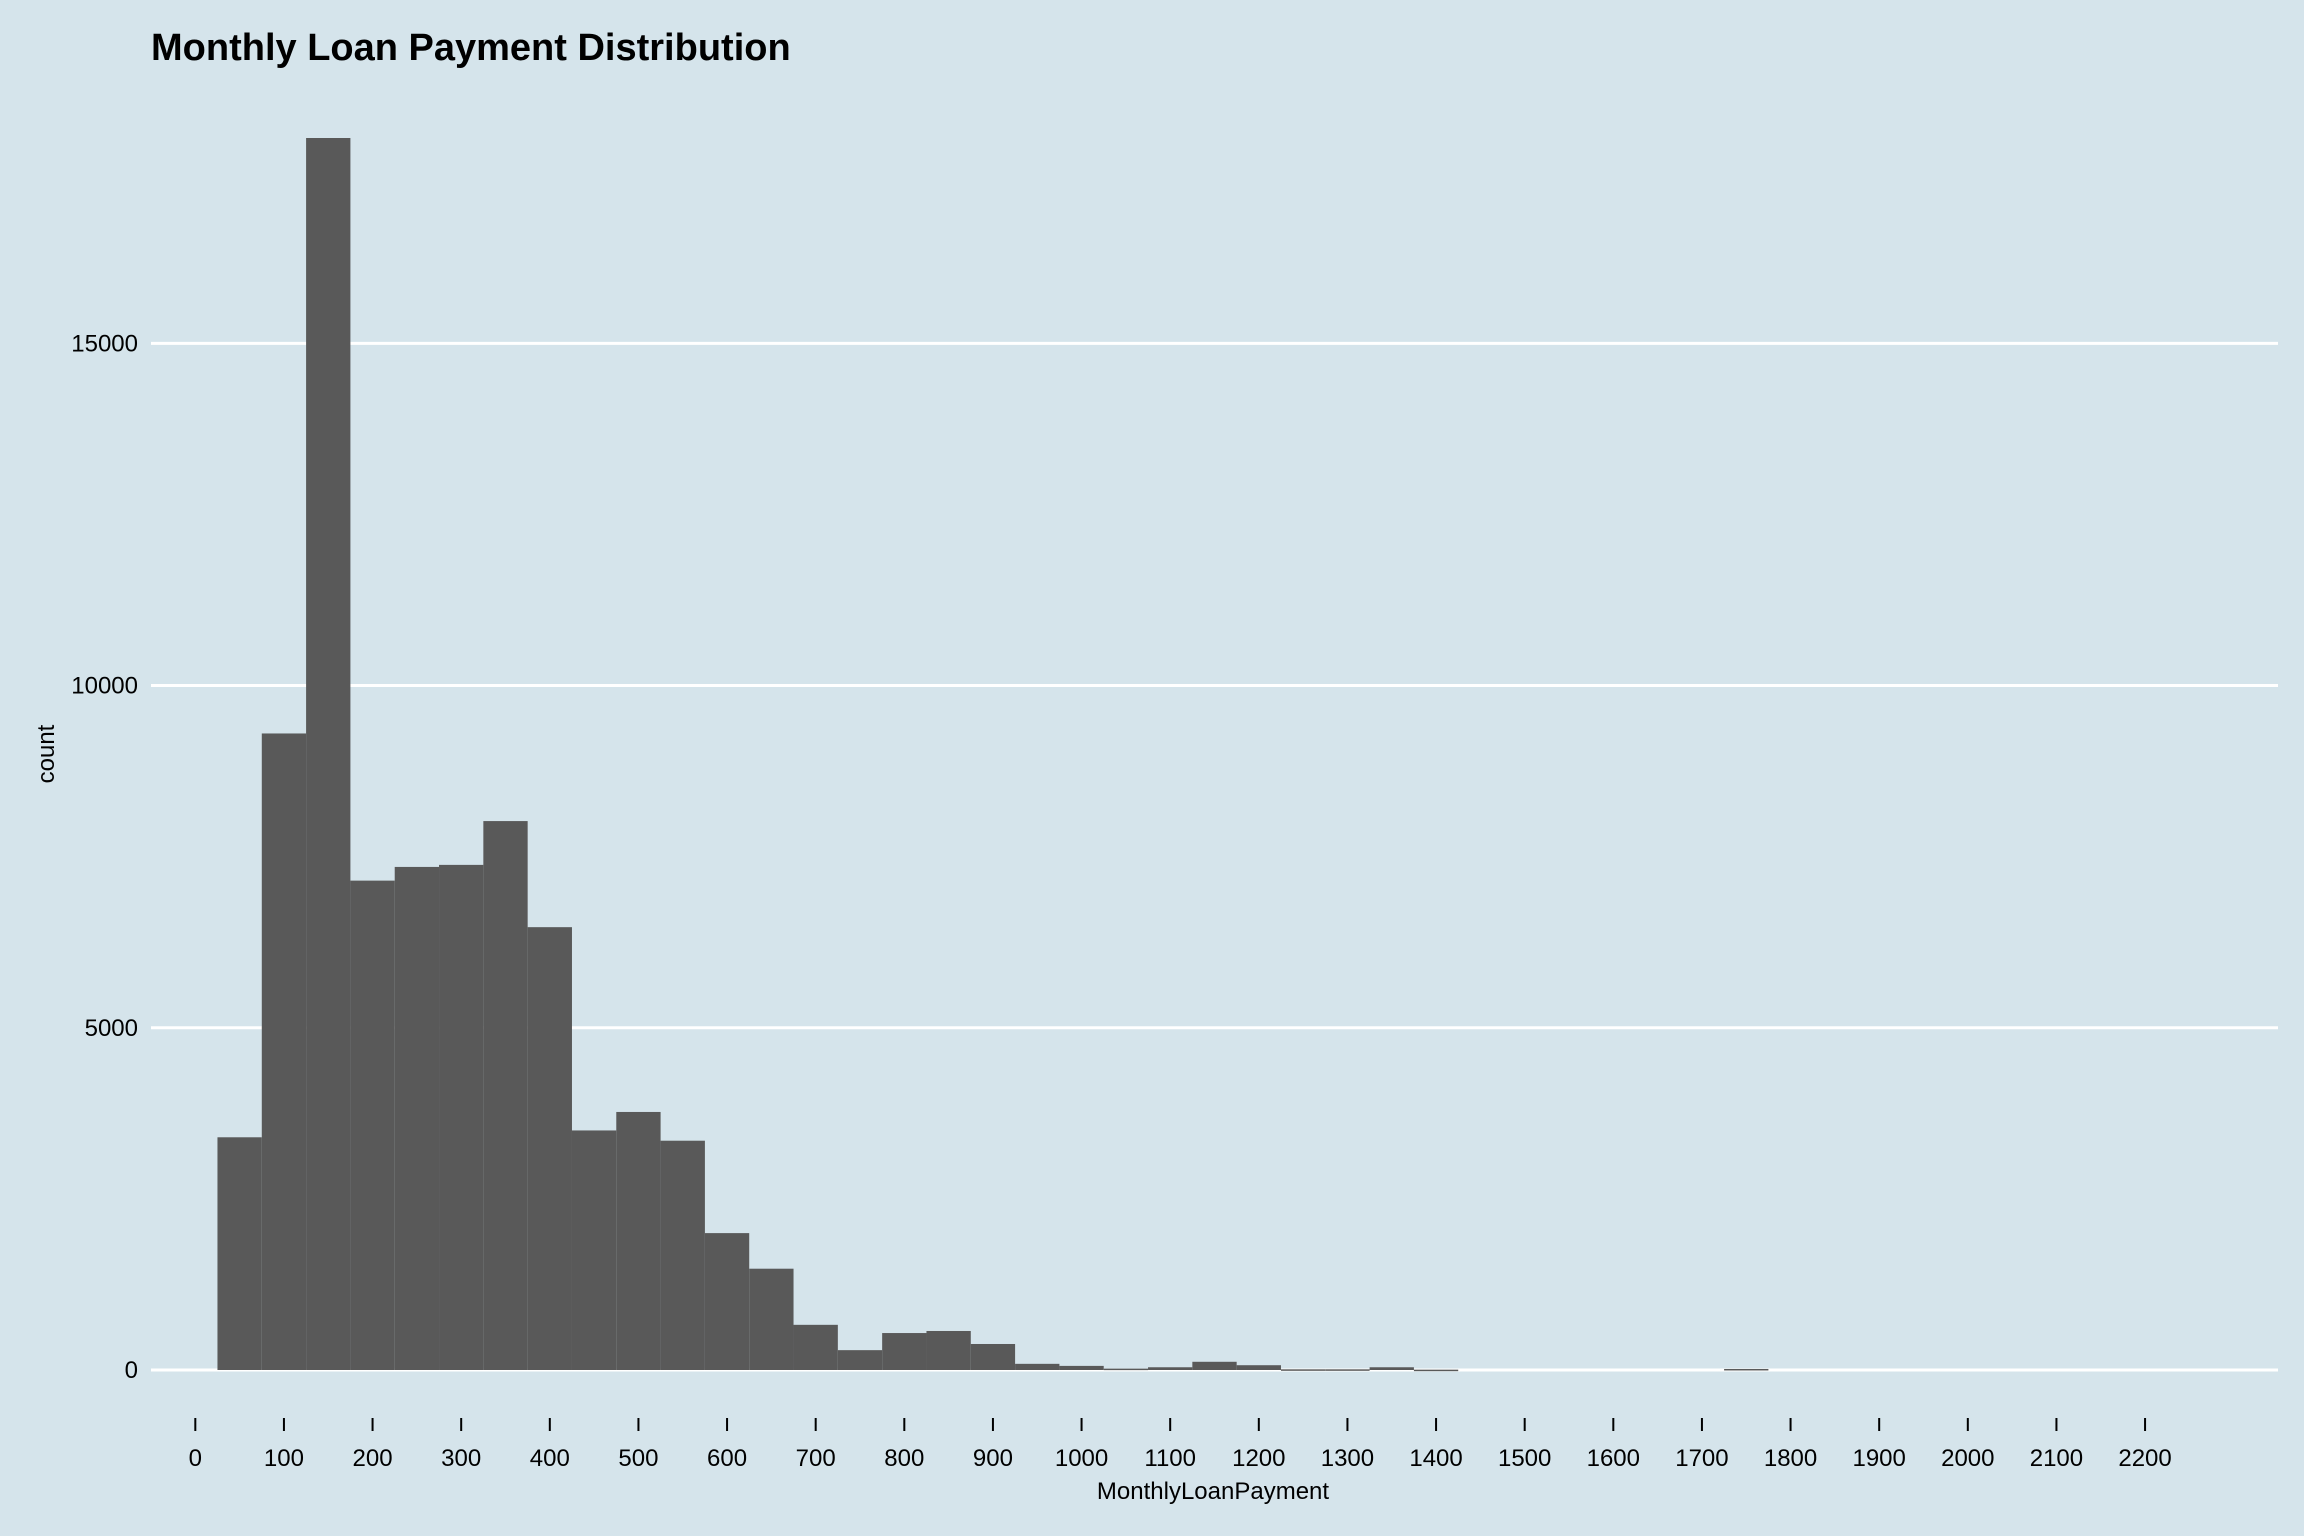  I want to click on x-tick-label: 1300, so click(1347, 1458).